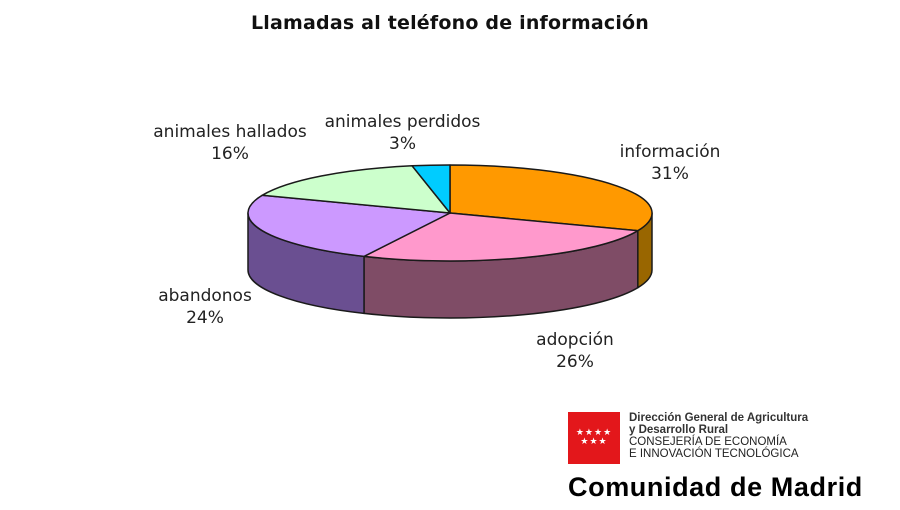 The width and height of the screenshot is (900, 510). I want to click on madrid-flag-icon: ★★★★ ★★★, so click(594, 438).